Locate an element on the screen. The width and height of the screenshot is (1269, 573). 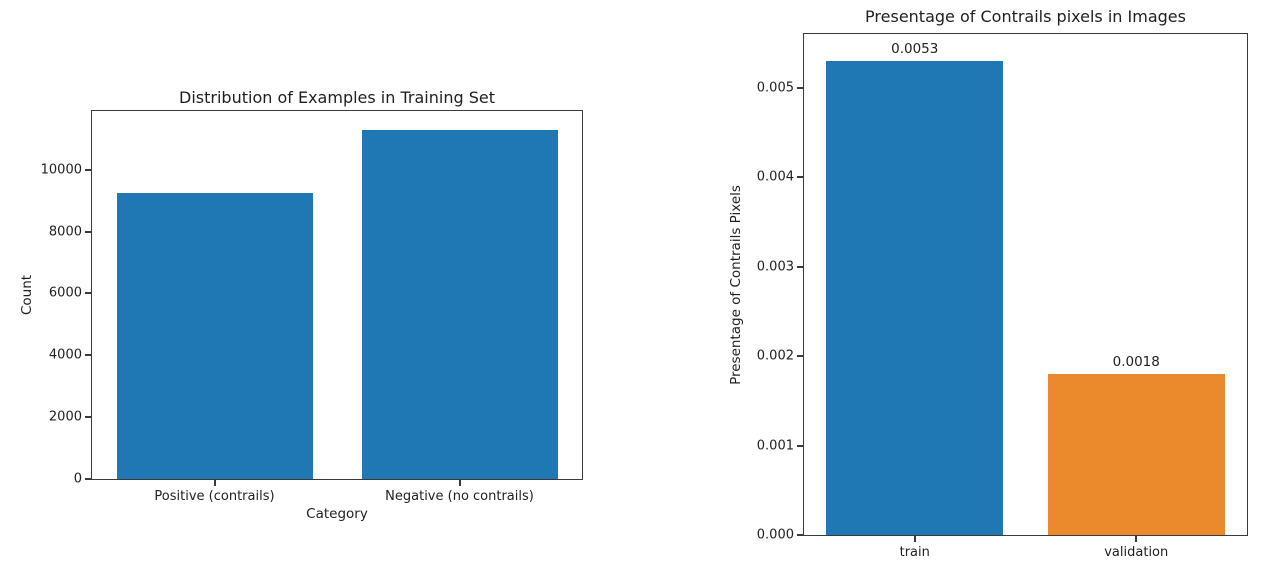
y-tick-label: 0.003 is located at coordinates (775, 267).